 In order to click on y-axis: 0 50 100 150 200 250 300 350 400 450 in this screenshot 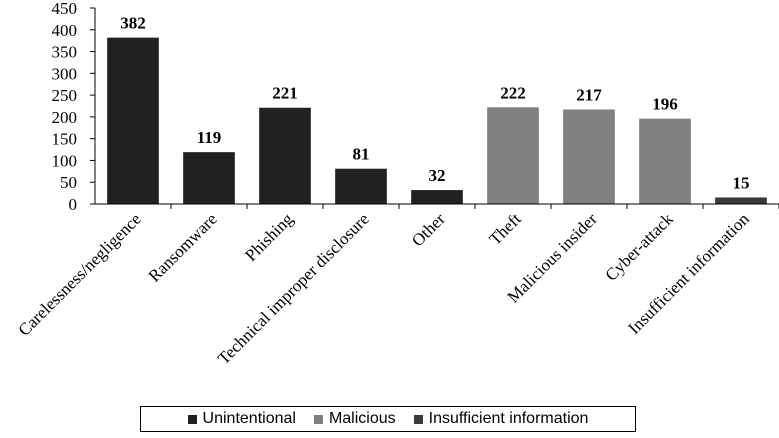, I will do `click(74, 107)`.